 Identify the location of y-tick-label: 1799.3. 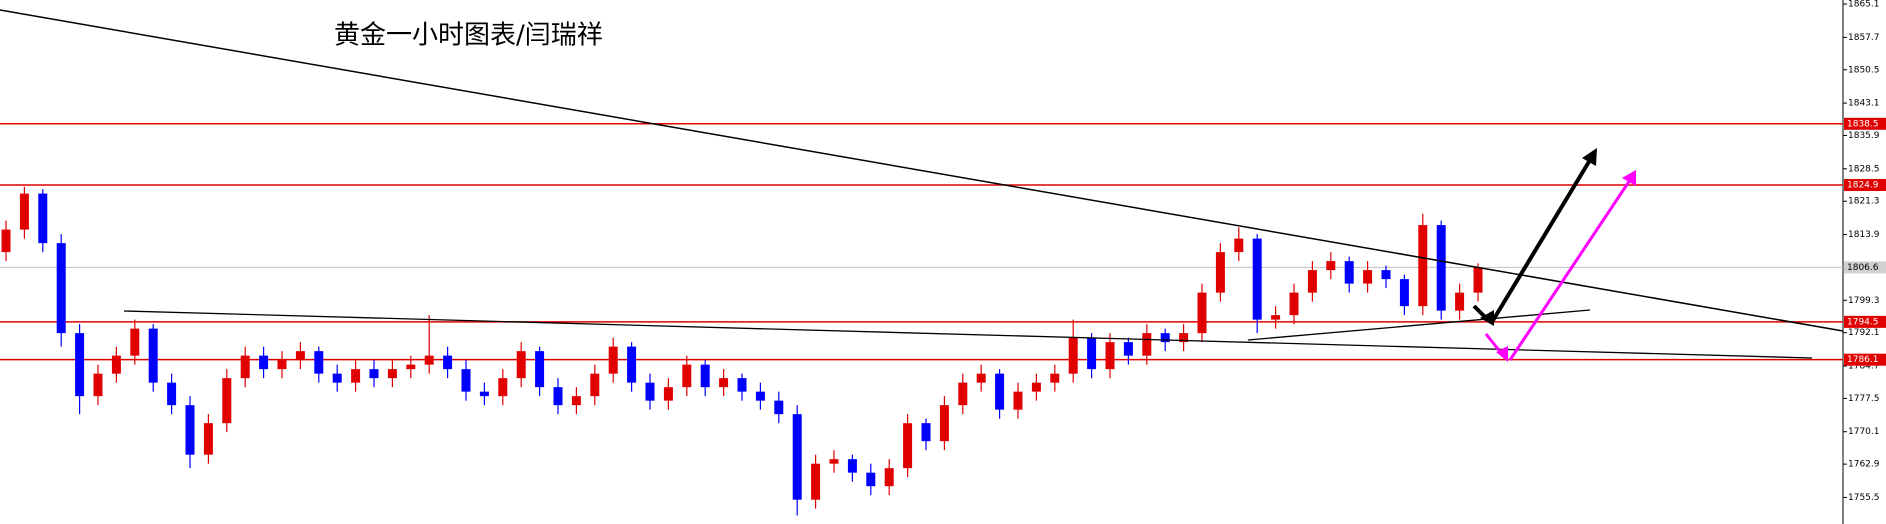
(1864, 301).